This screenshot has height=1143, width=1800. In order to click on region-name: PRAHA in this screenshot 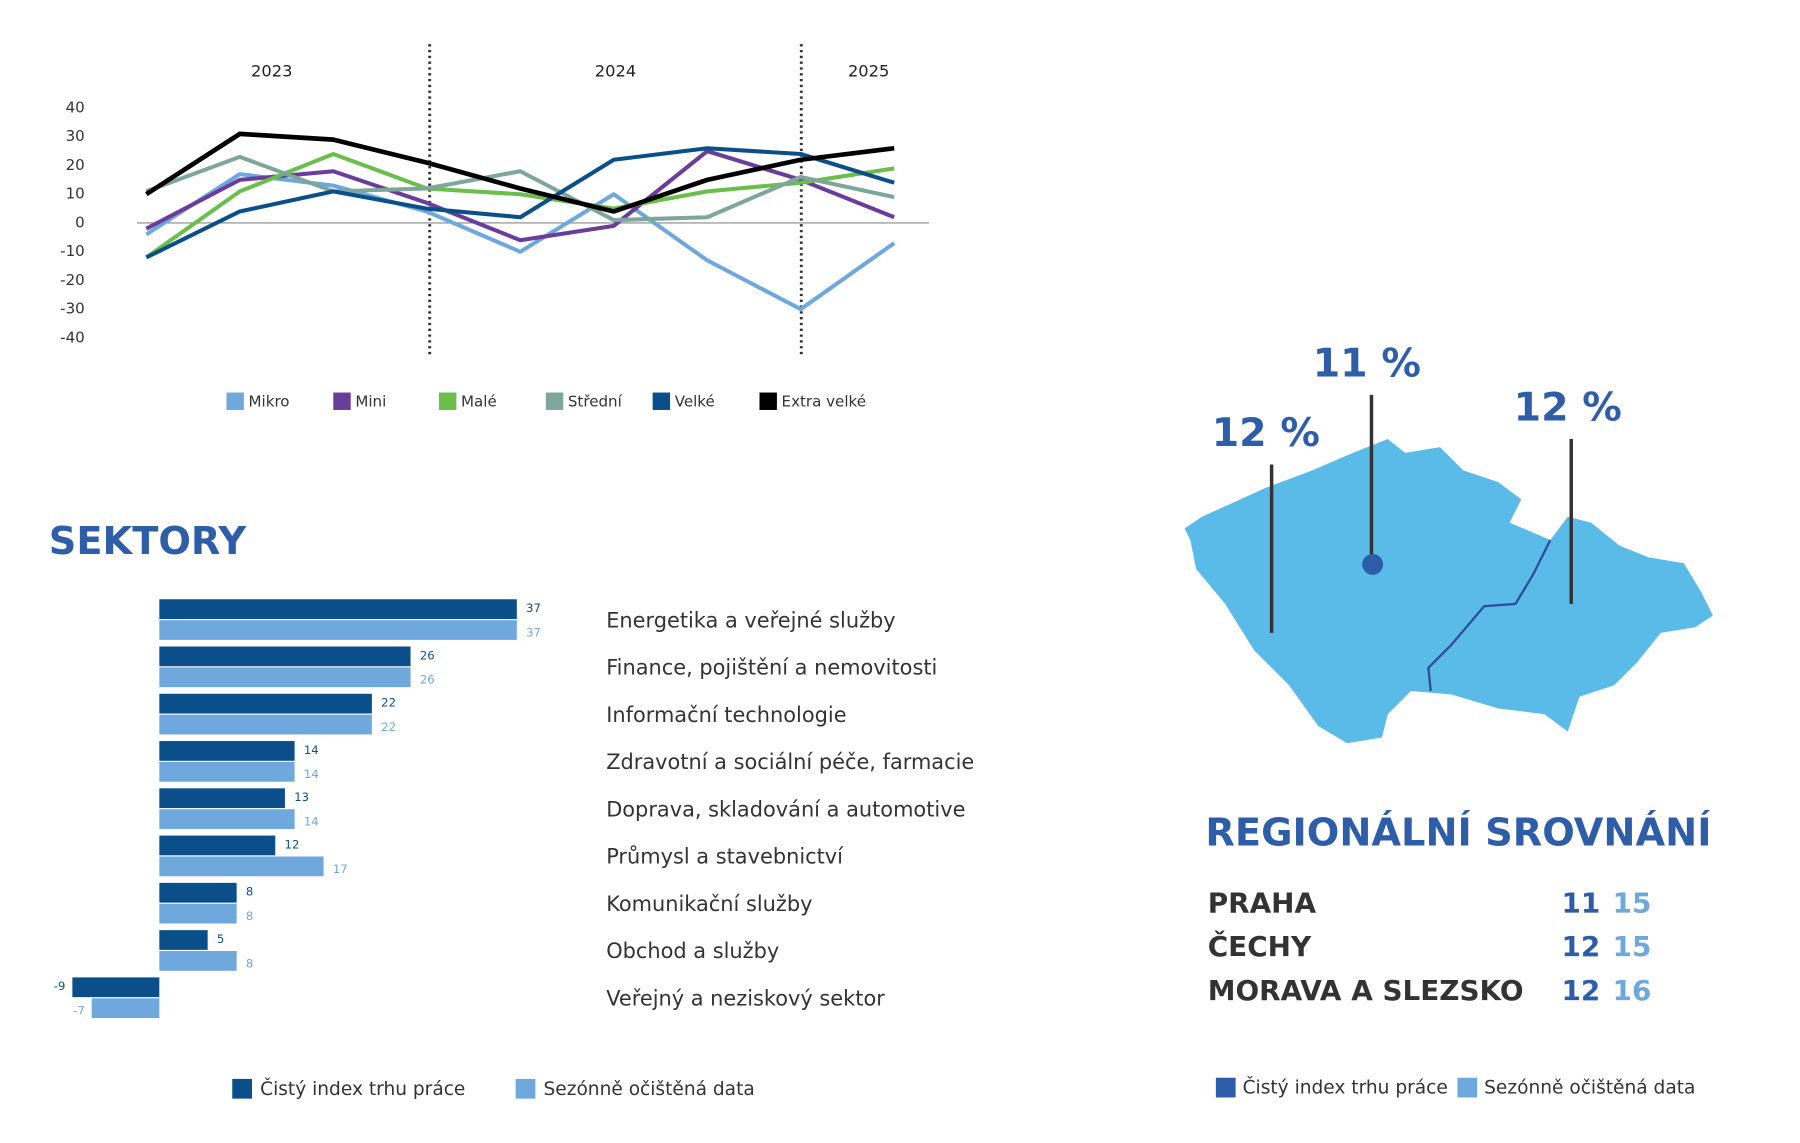, I will do `click(1262, 903)`.